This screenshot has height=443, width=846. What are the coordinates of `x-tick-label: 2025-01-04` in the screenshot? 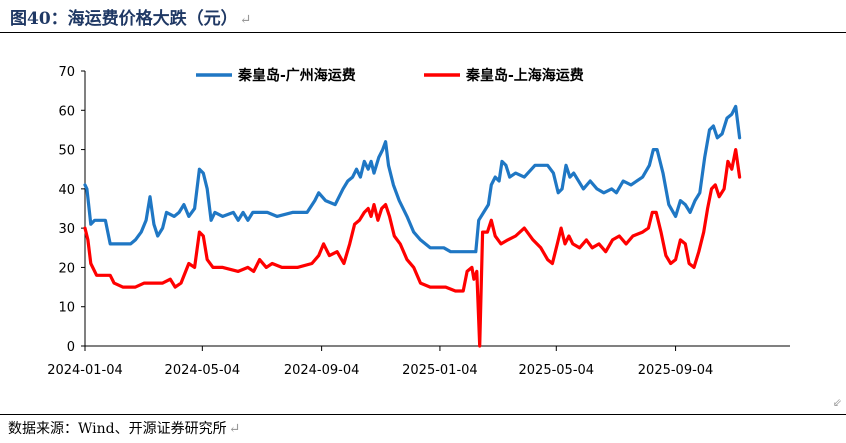 It's located at (440, 370).